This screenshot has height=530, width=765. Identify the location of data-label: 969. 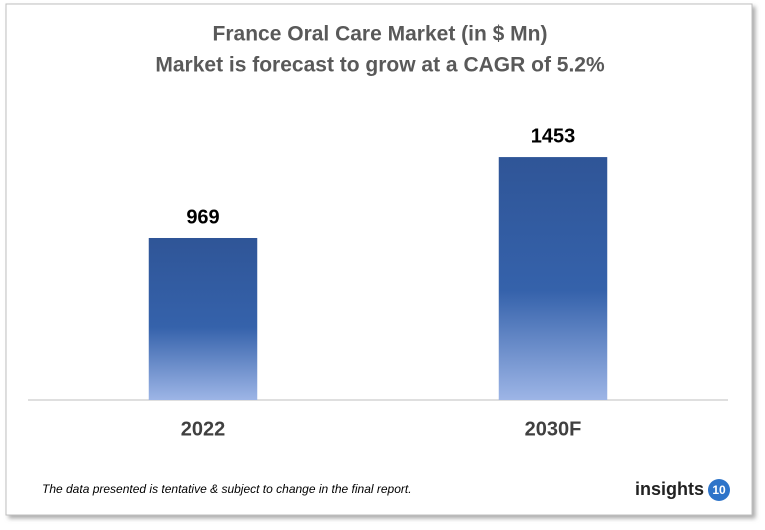
(202, 217).